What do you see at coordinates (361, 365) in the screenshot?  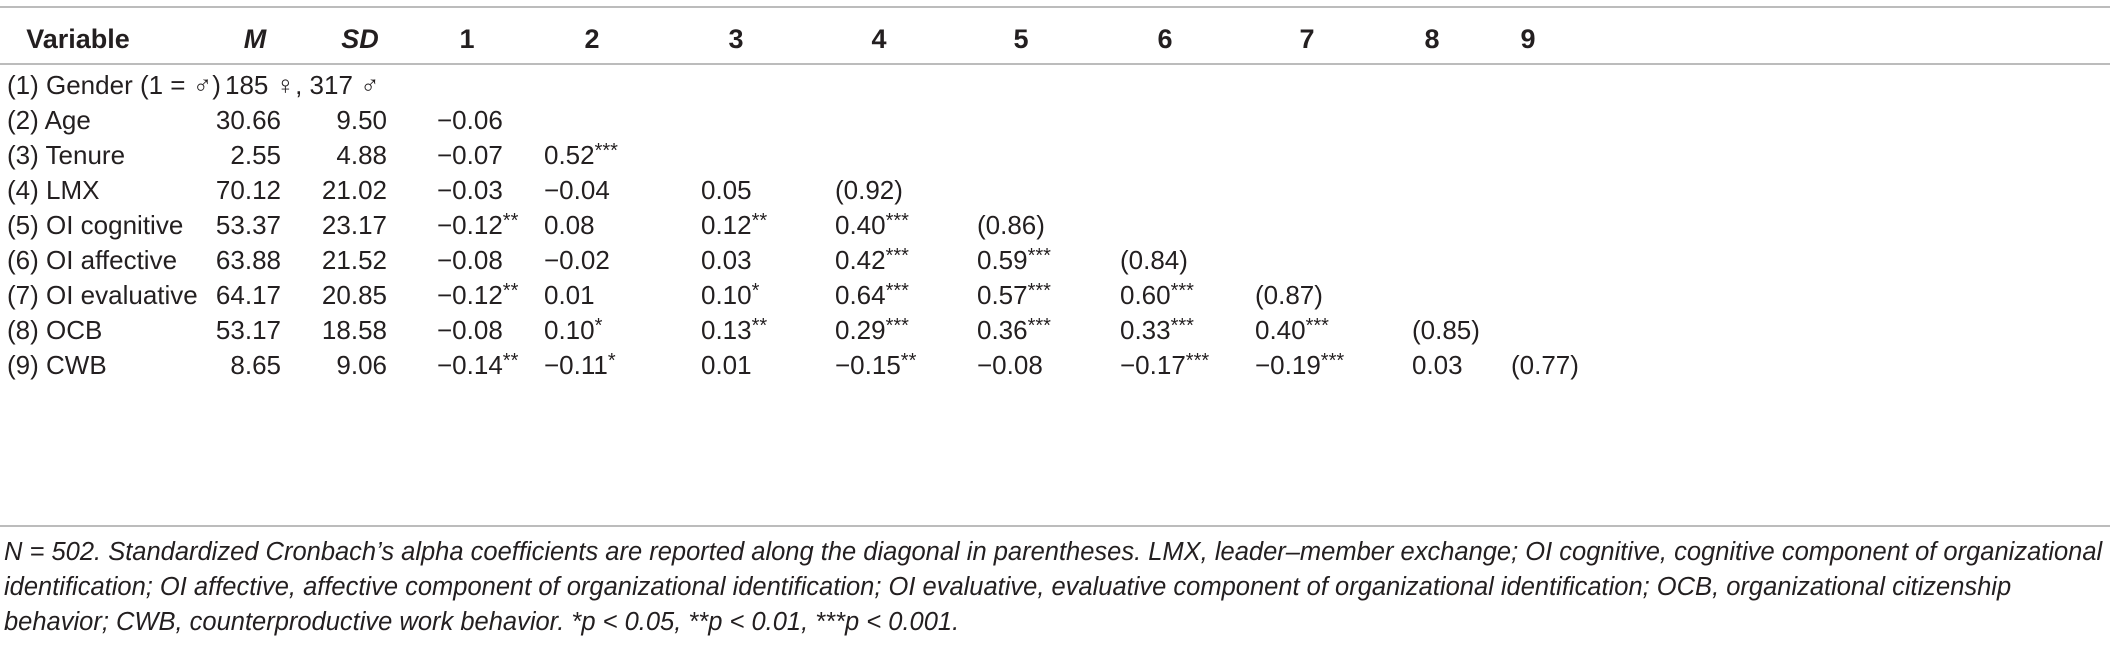 I see `sd-cell: 9.06` at bounding box center [361, 365].